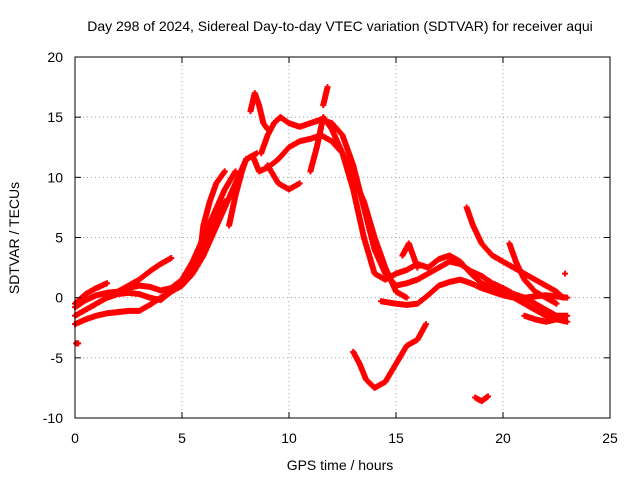 This screenshot has width=640, height=480. I want to click on x-tick-label: 25, so click(610, 438).